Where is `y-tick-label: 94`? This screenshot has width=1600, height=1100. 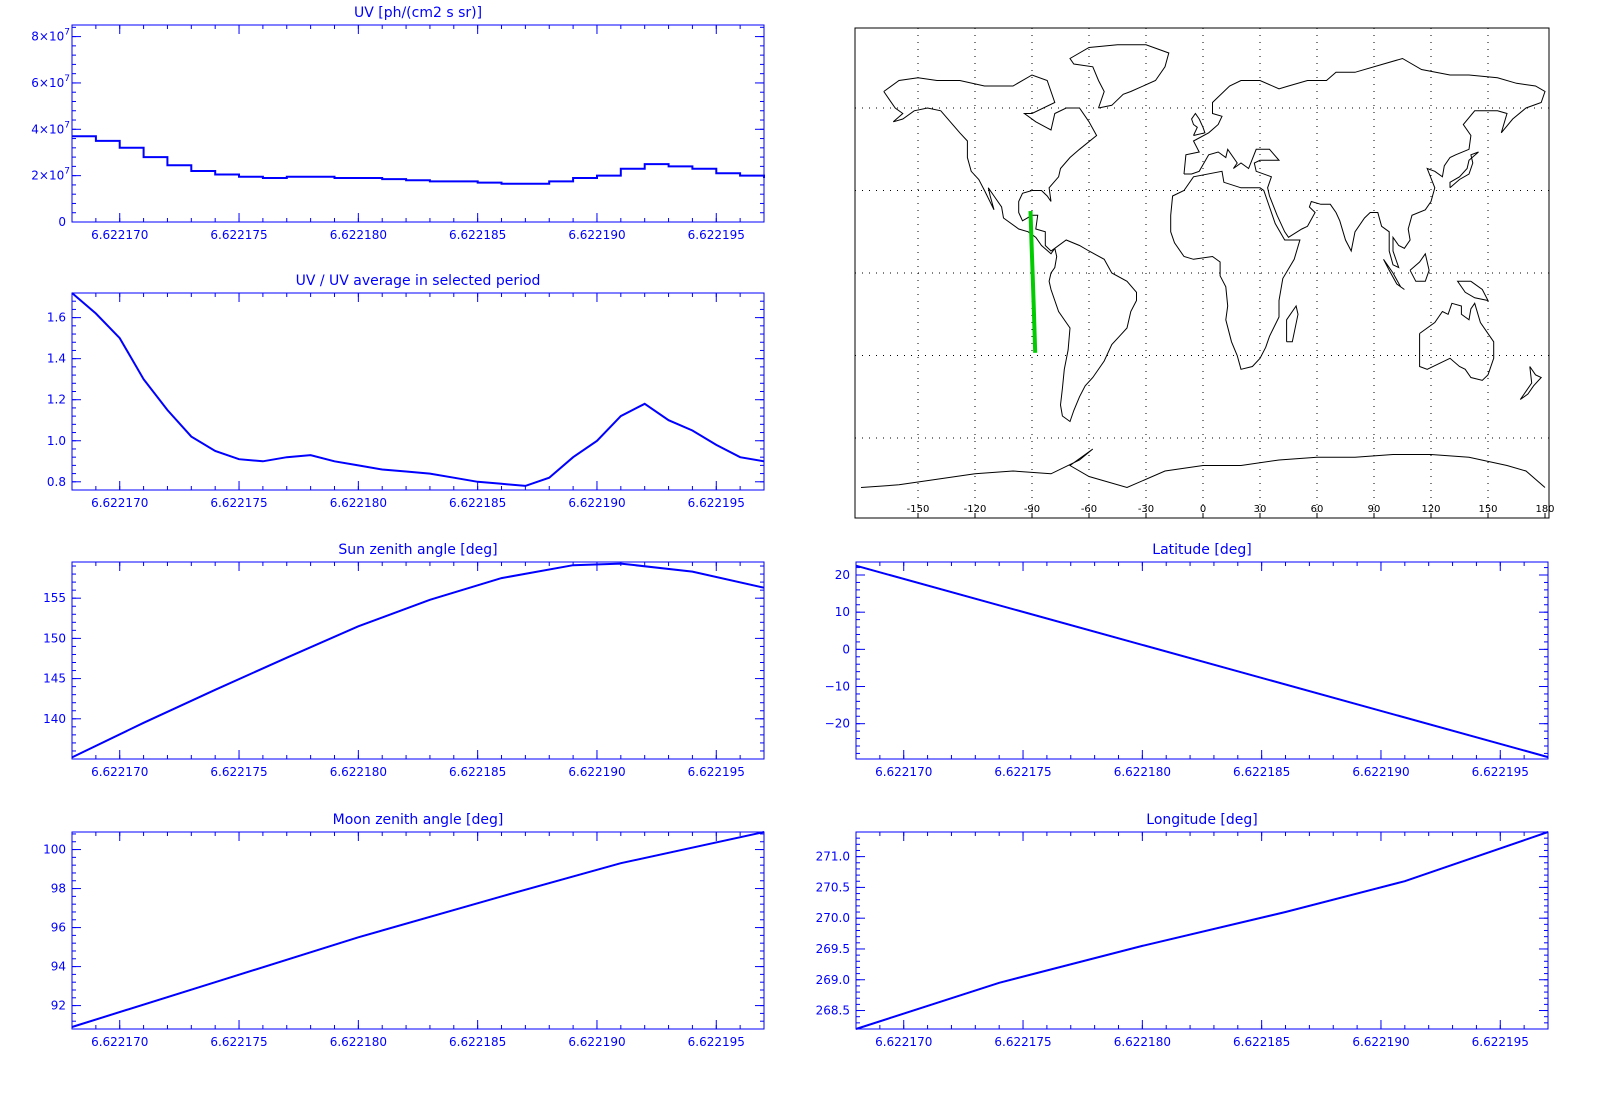 y-tick-label: 94 is located at coordinates (58, 967).